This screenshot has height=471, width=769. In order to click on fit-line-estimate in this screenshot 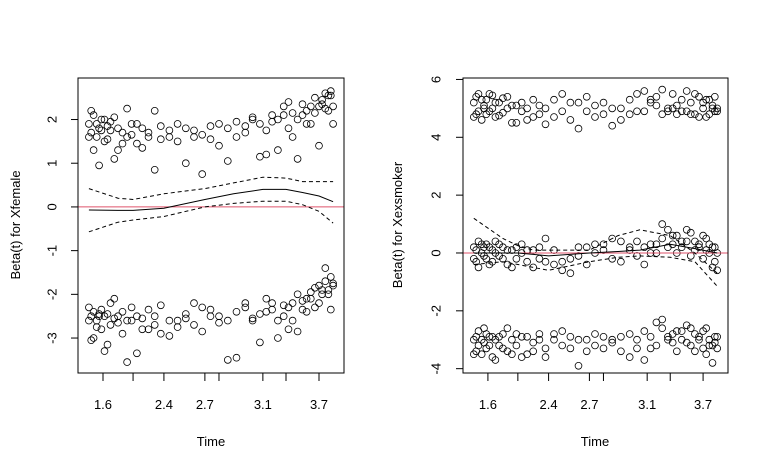, I will do `click(595, 250)`.